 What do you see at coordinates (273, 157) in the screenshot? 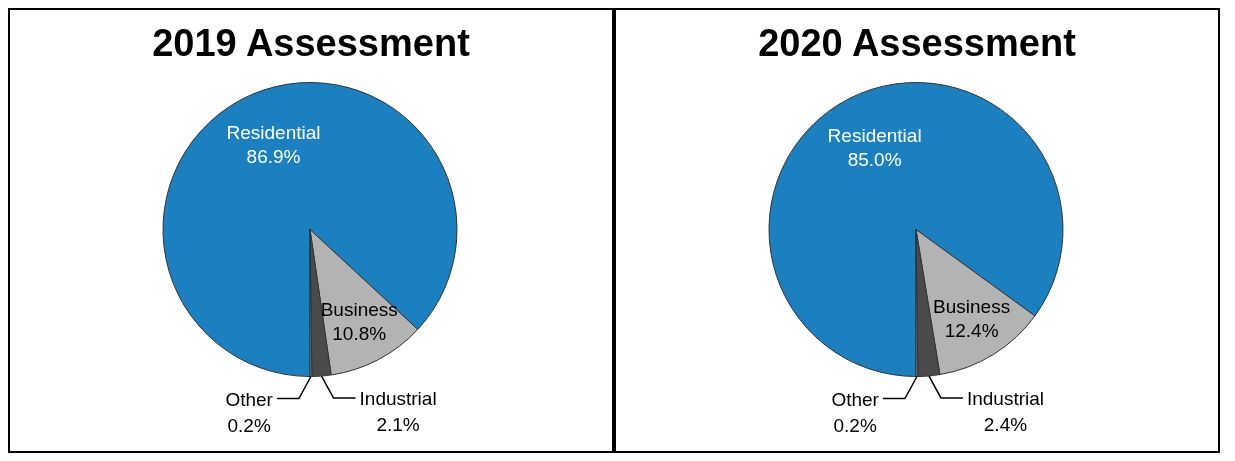
I see `data-label: 86.9%` at bounding box center [273, 157].